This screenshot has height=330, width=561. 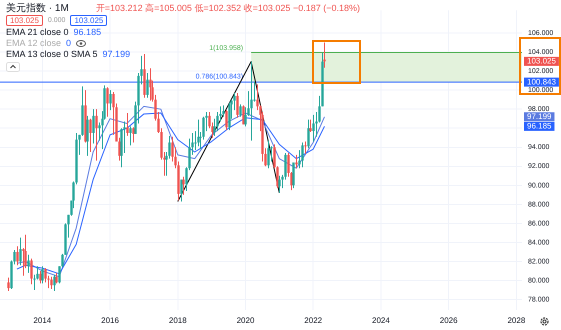 I want to click on x-tick-label: 2018, so click(x=178, y=321).